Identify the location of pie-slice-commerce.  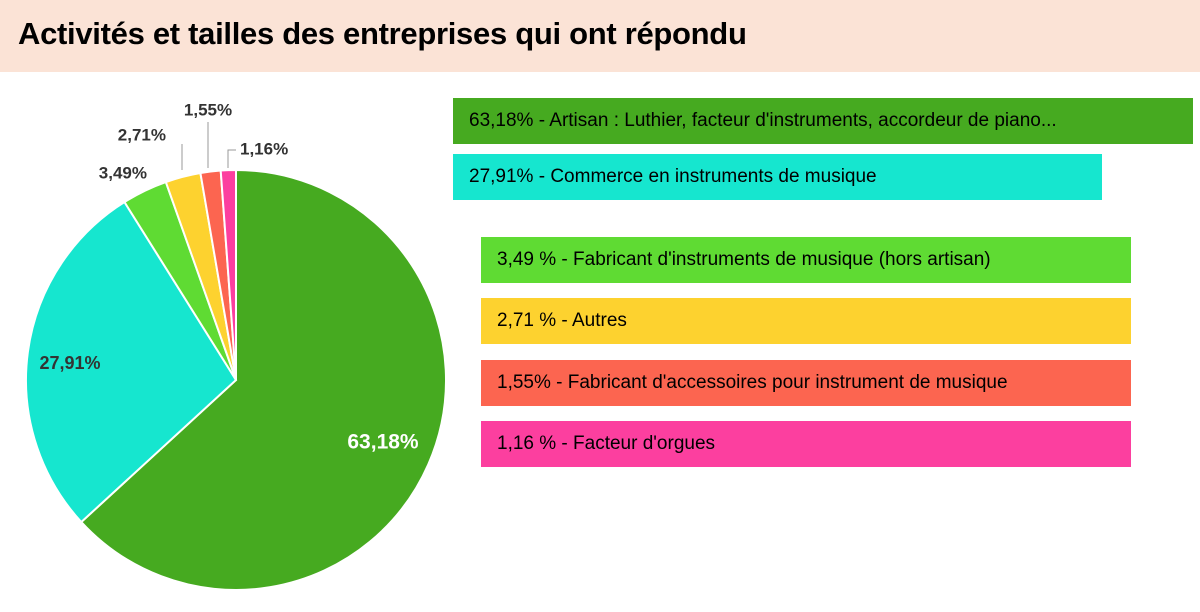
(131, 362).